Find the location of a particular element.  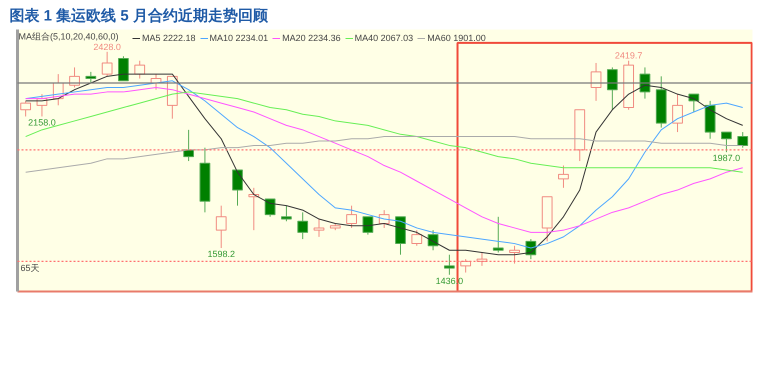

legend-title: MA组合(5,10,20,40,60,0) is located at coordinates (68, 37).